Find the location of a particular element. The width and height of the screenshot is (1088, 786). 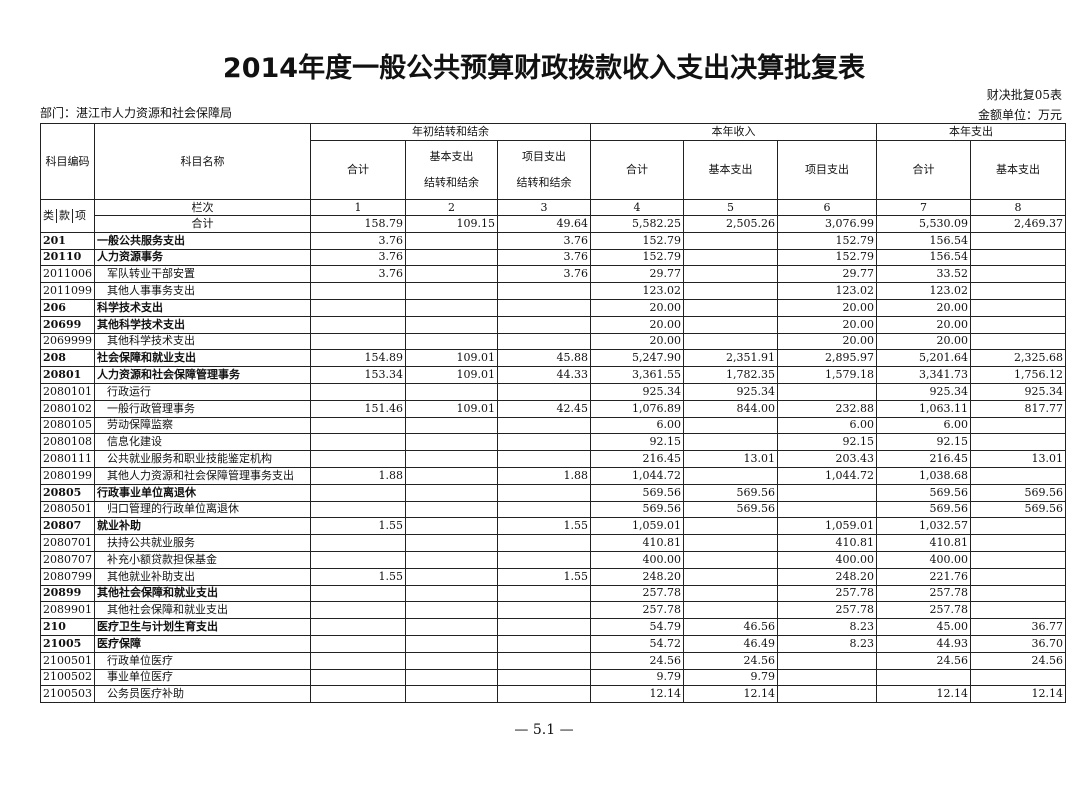

amount: 1,032.57 is located at coordinates (924, 526).